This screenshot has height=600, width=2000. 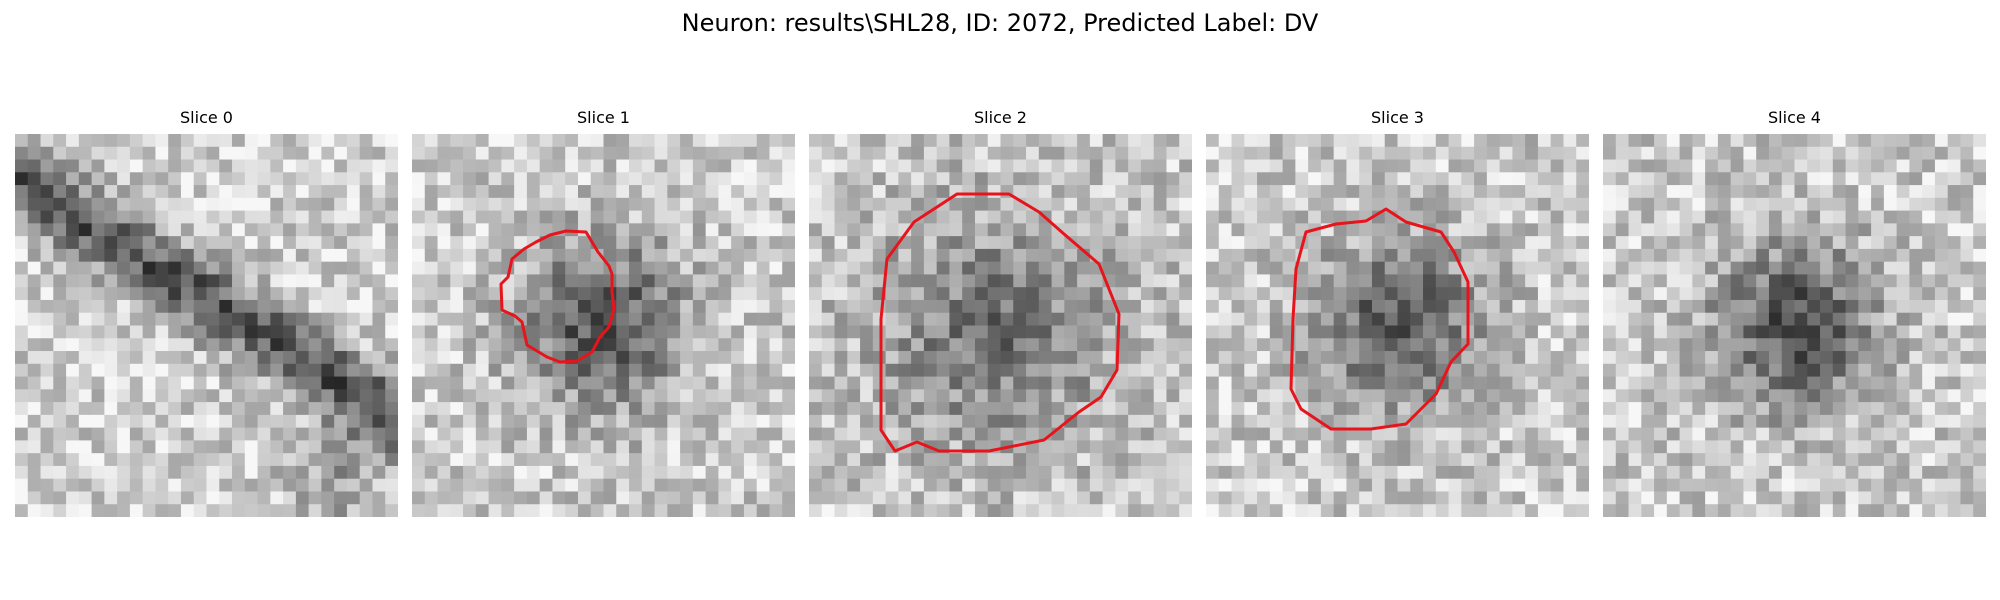 I want to click on slice-panel-4: Slice 4, so click(x=1794, y=312).